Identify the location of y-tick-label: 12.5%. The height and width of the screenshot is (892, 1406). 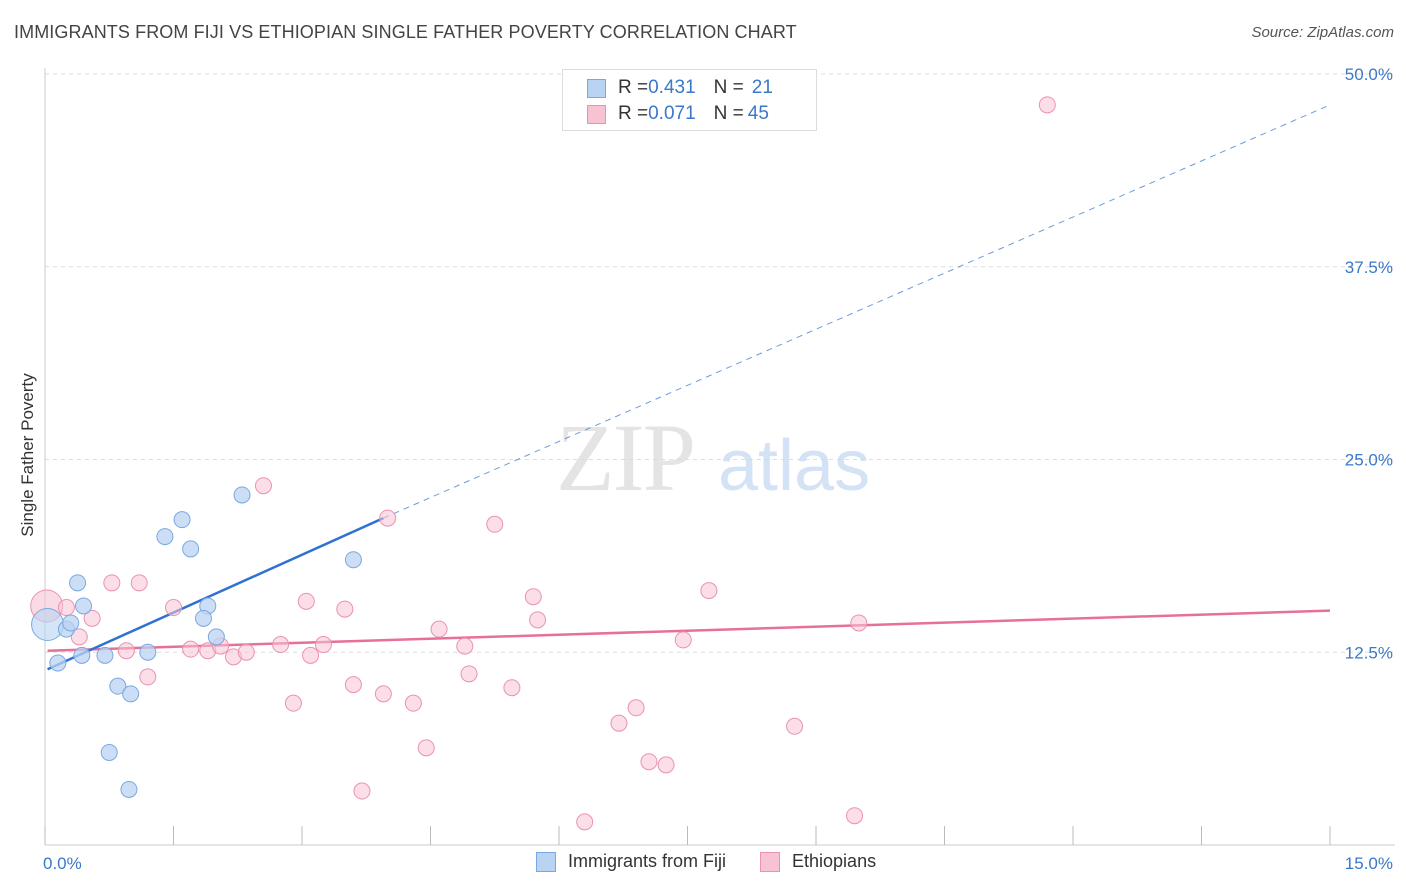
(1369, 652).